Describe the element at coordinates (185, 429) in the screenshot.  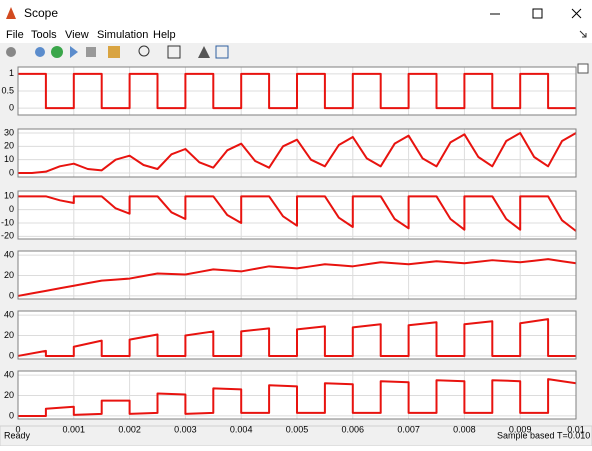
I see `x-tick-label: 0.003` at that location.